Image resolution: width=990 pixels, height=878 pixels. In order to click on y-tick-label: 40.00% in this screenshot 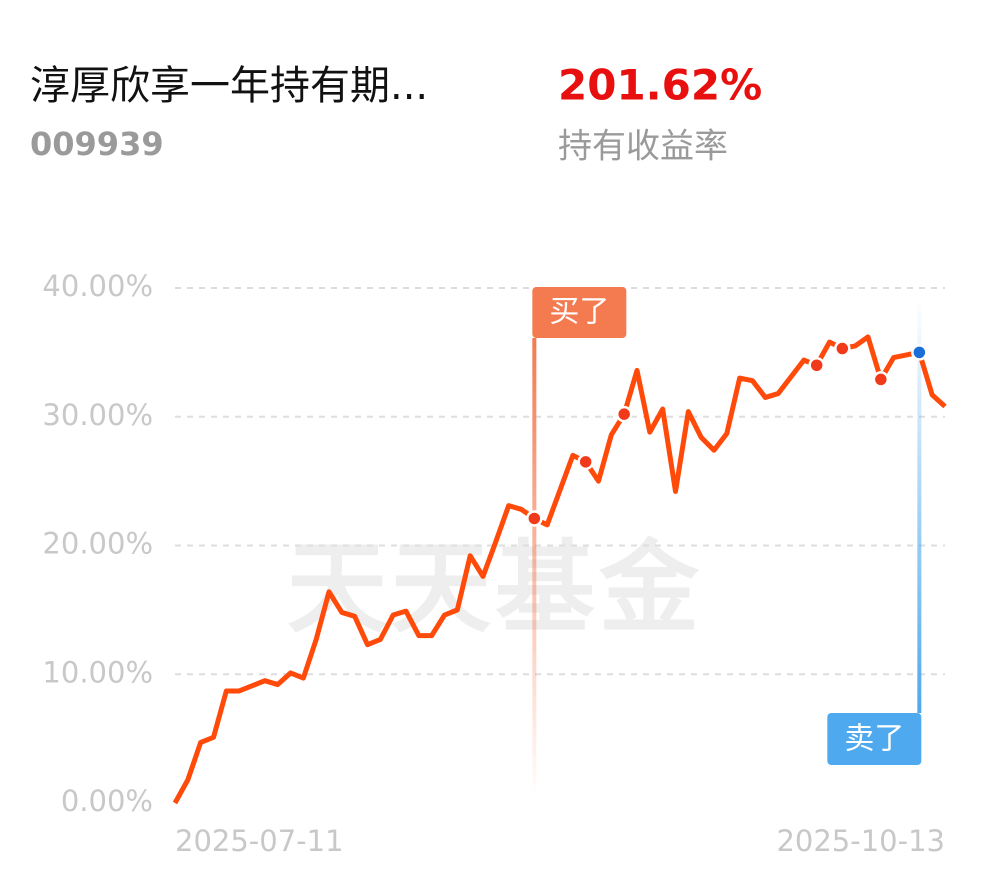, I will do `click(97, 286)`.